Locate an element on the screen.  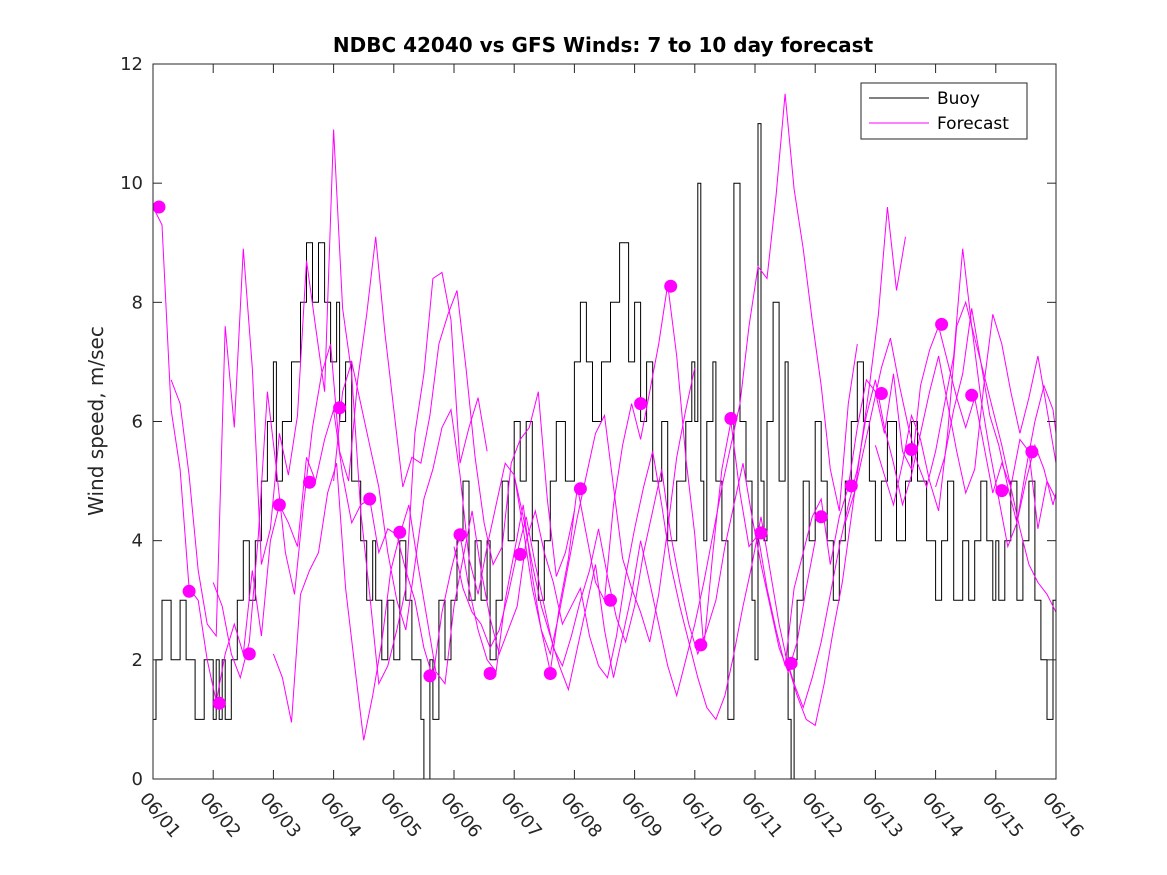
x-tick-label: 06/02 is located at coordinates (219, 815).